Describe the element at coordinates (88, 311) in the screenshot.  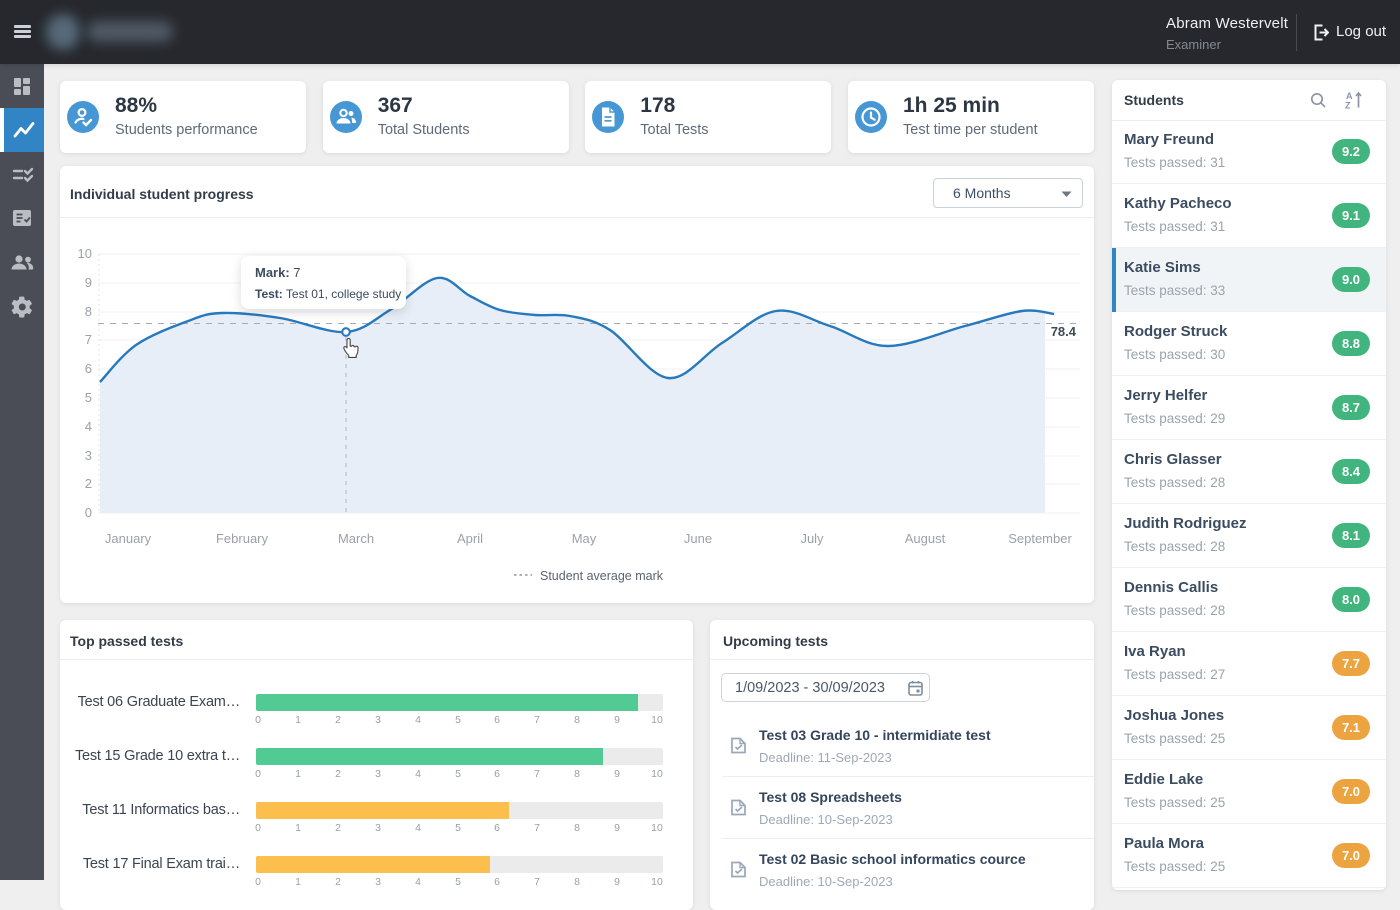
I see `svg-text: 8` at that location.